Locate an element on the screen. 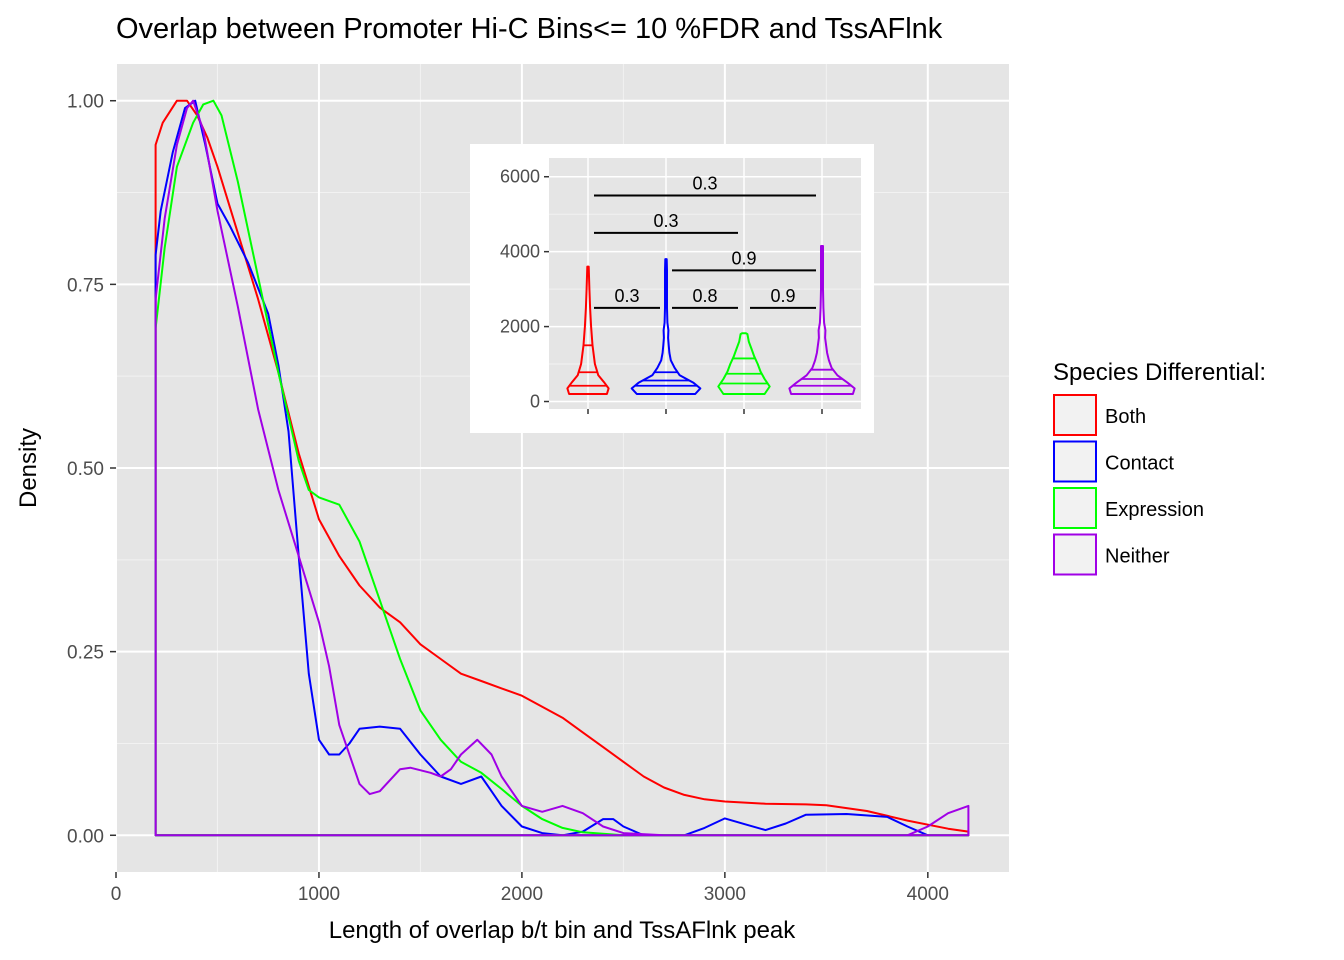 The width and height of the screenshot is (1344, 960). x-tick-label: 3000 is located at coordinates (725, 894).